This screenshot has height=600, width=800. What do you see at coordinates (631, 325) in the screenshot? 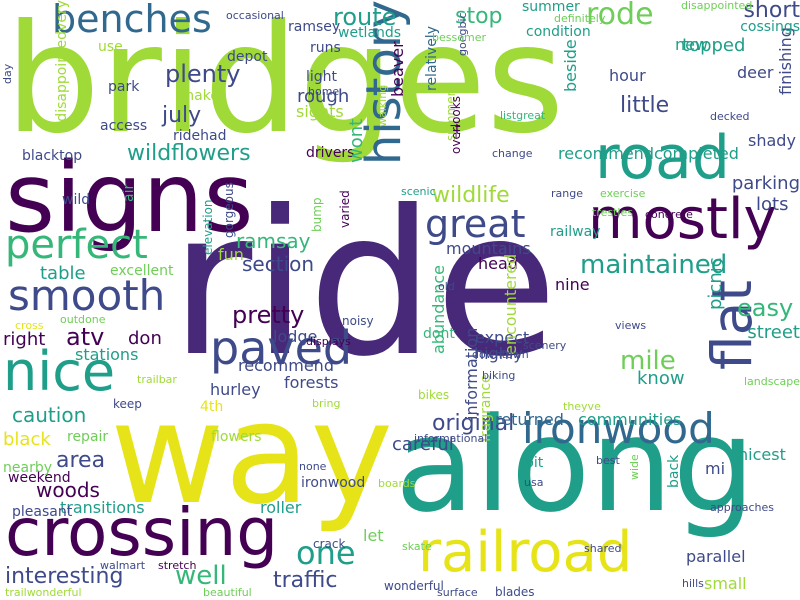
I see `word-views: views` at bounding box center [631, 325].